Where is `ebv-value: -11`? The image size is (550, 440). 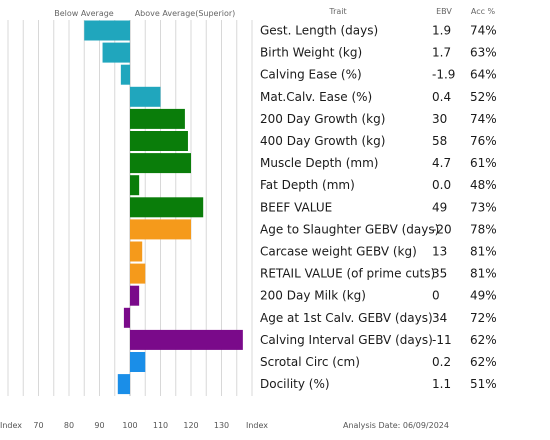 ebv-value: -11 is located at coordinates (442, 340).